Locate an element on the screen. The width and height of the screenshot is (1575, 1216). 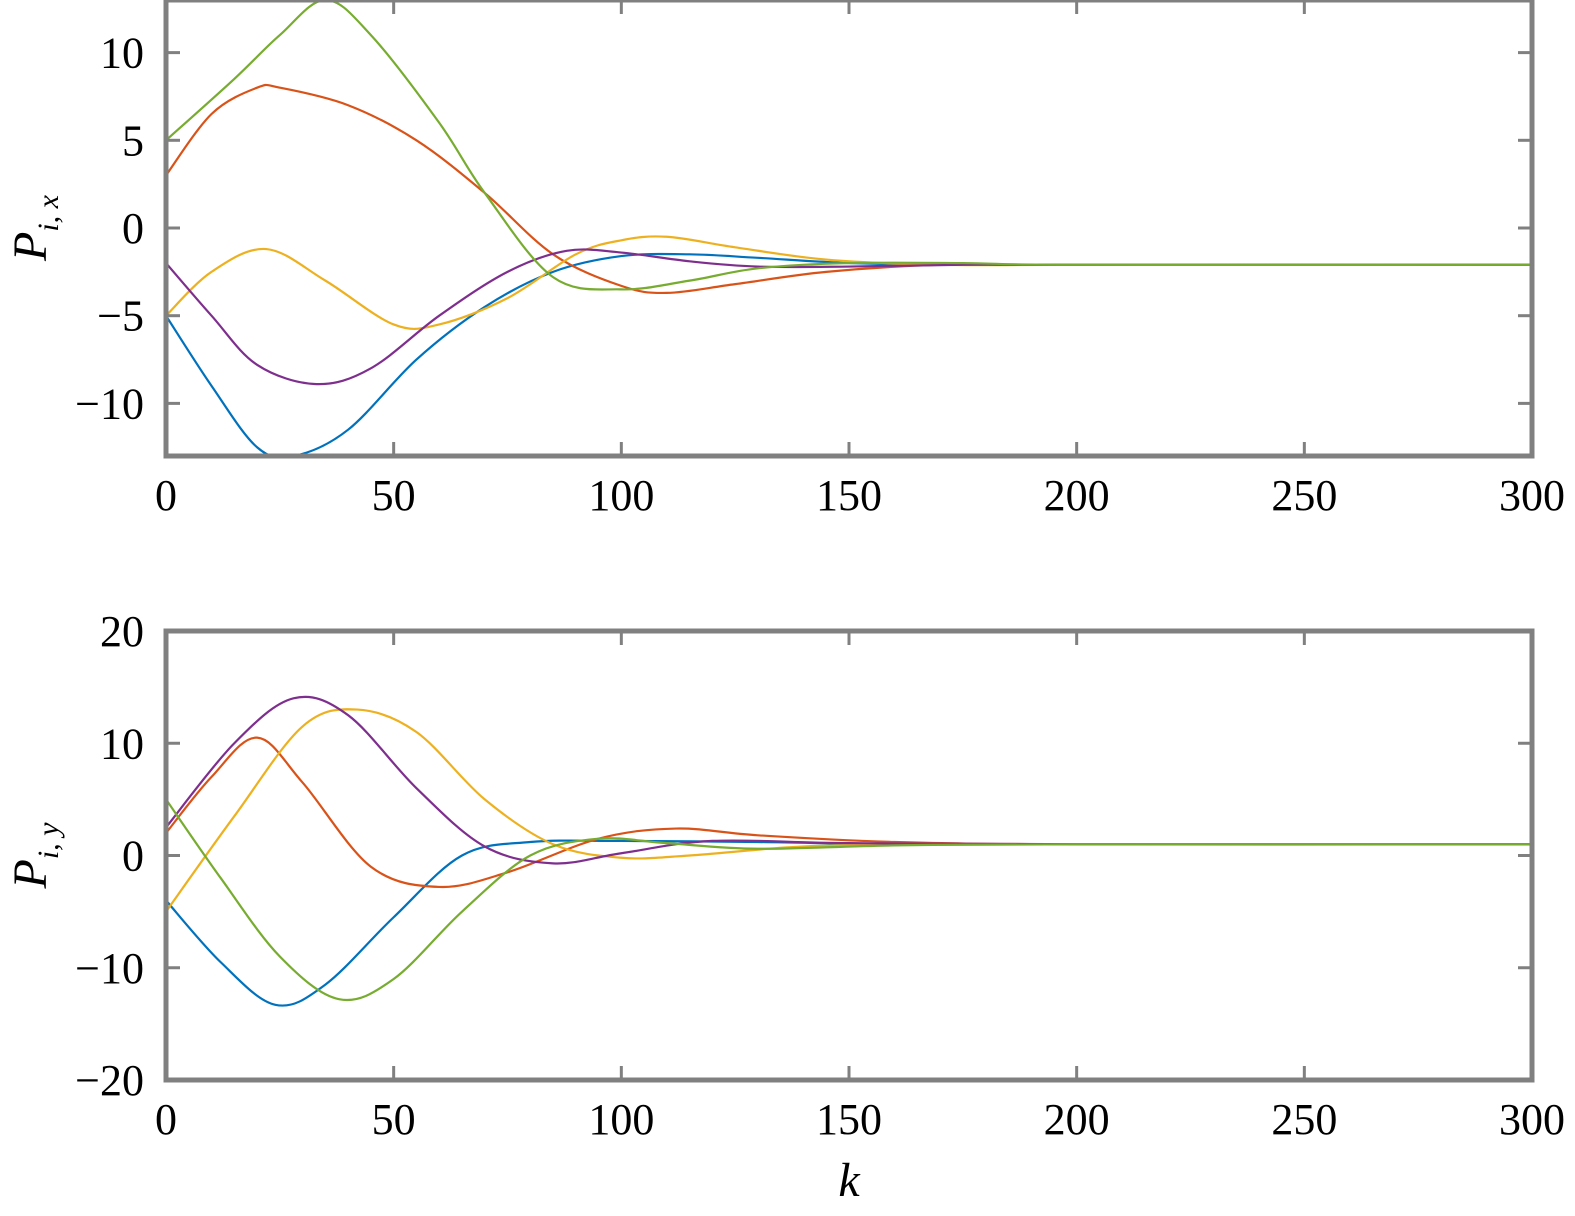
px-y-tick-label: −10 is located at coordinates (109, 403).